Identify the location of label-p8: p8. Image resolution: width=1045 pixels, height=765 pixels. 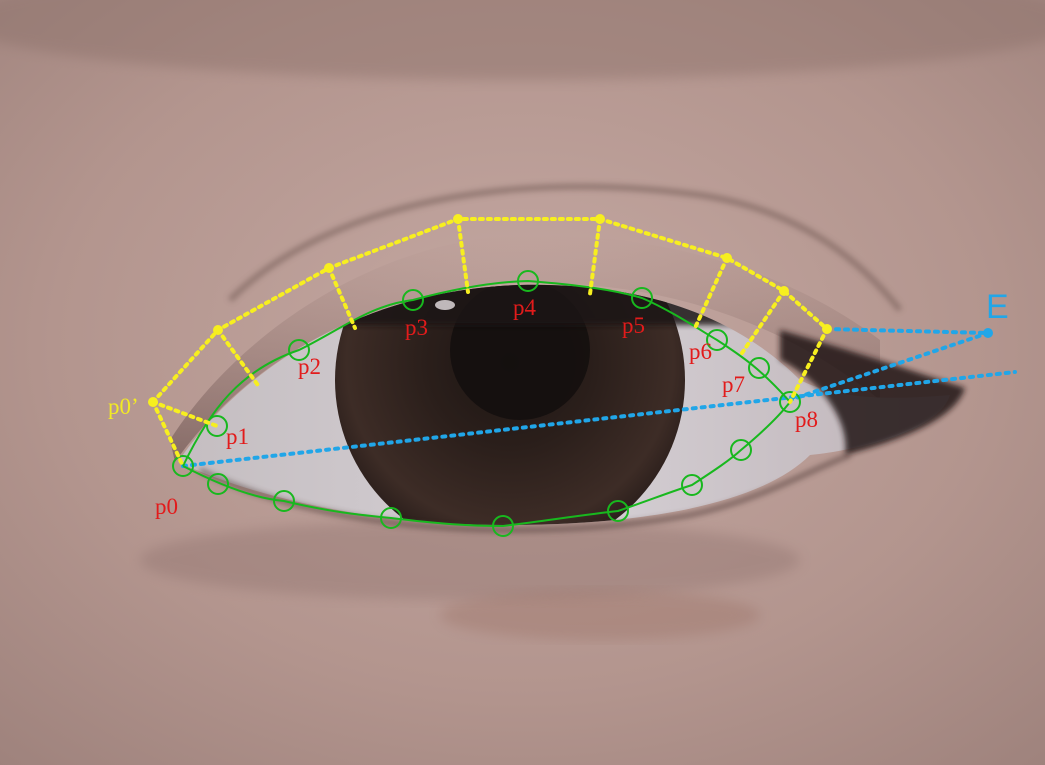
(806, 419).